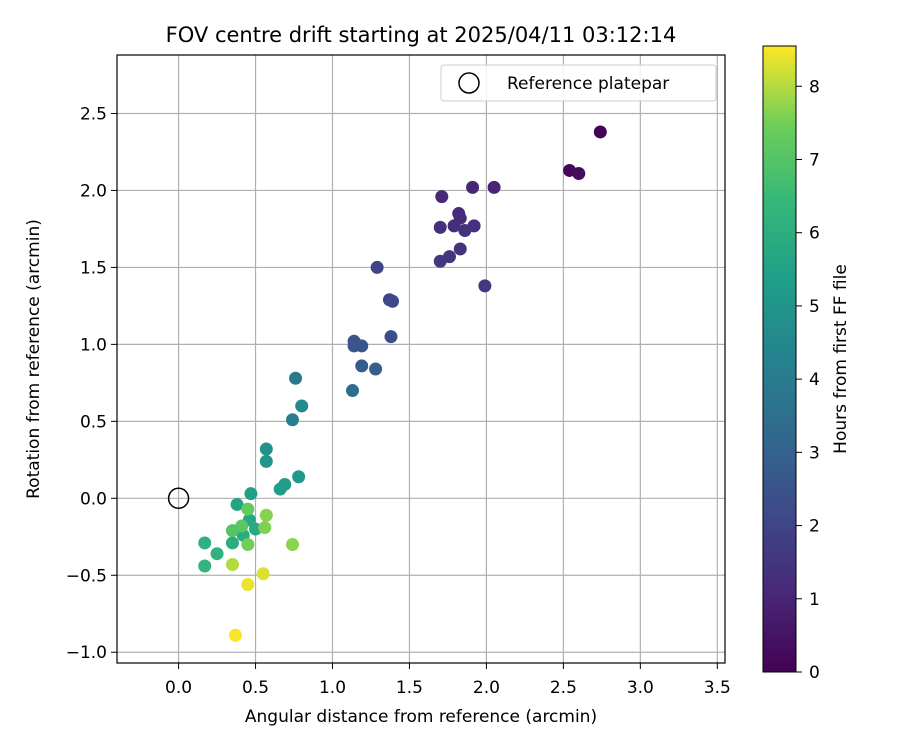 This screenshot has height=750, width=900. What do you see at coordinates (814, 380) in the screenshot?
I see `colorbar-tick-label: 4` at bounding box center [814, 380].